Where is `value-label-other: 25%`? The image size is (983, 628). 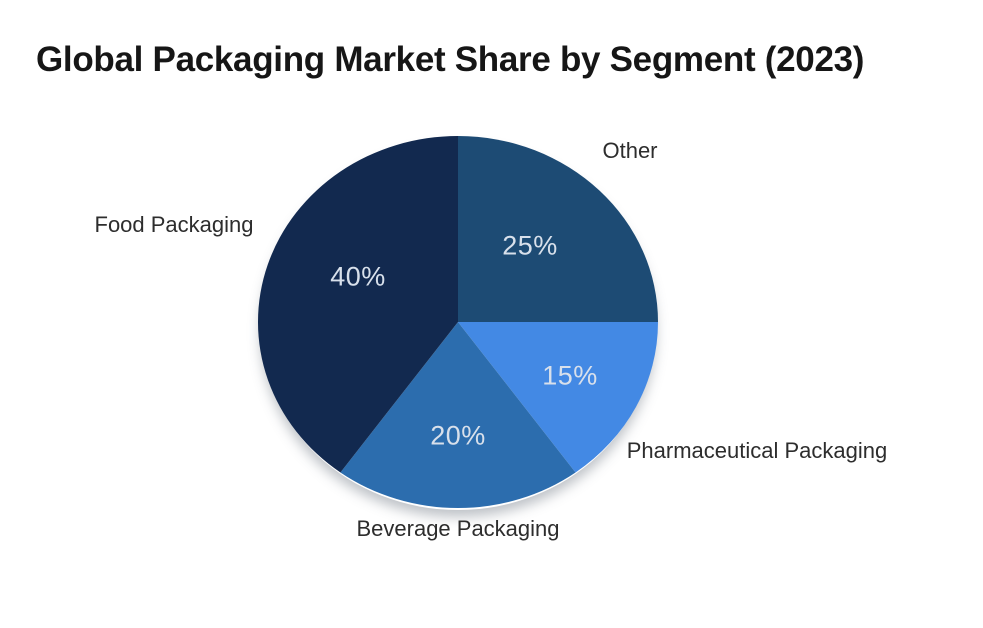
value-label-other: 25% is located at coordinates (530, 245).